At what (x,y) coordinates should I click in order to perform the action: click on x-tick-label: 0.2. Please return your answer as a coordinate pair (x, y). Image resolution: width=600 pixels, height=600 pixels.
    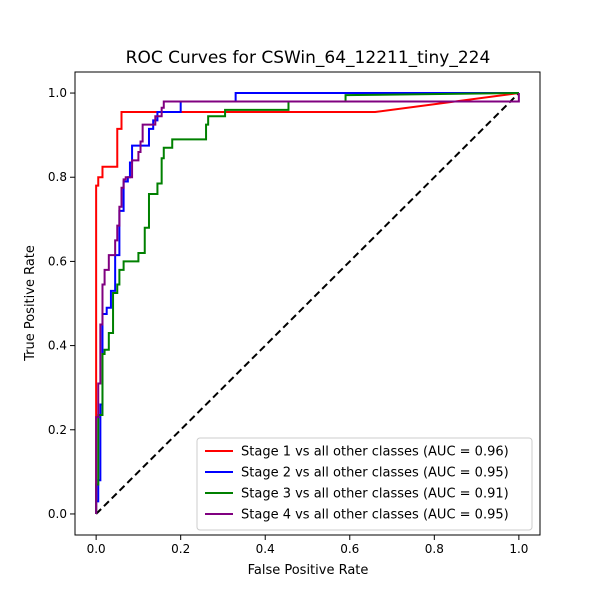
    Looking at the image, I should click on (180, 549).